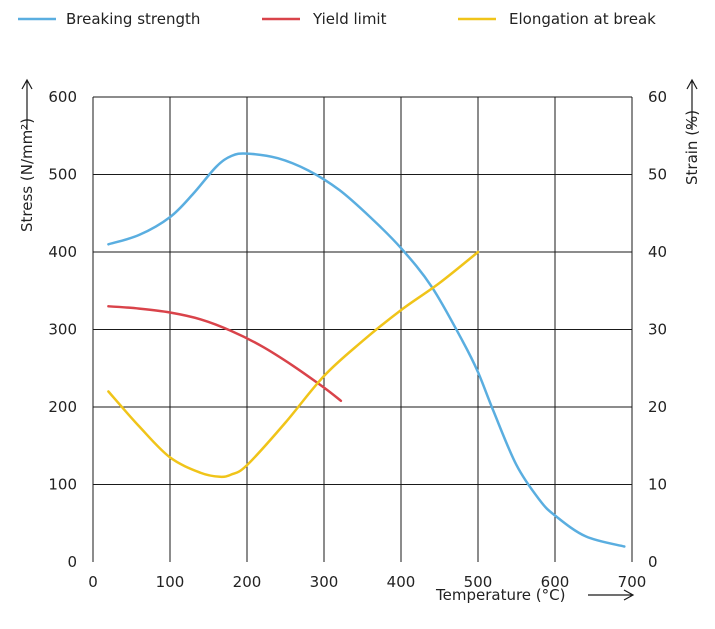 The height and width of the screenshot is (629, 715). What do you see at coordinates (657, 485) in the screenshot?
I see `y-right-tick-label: 10` at bounding box center [657, 485].